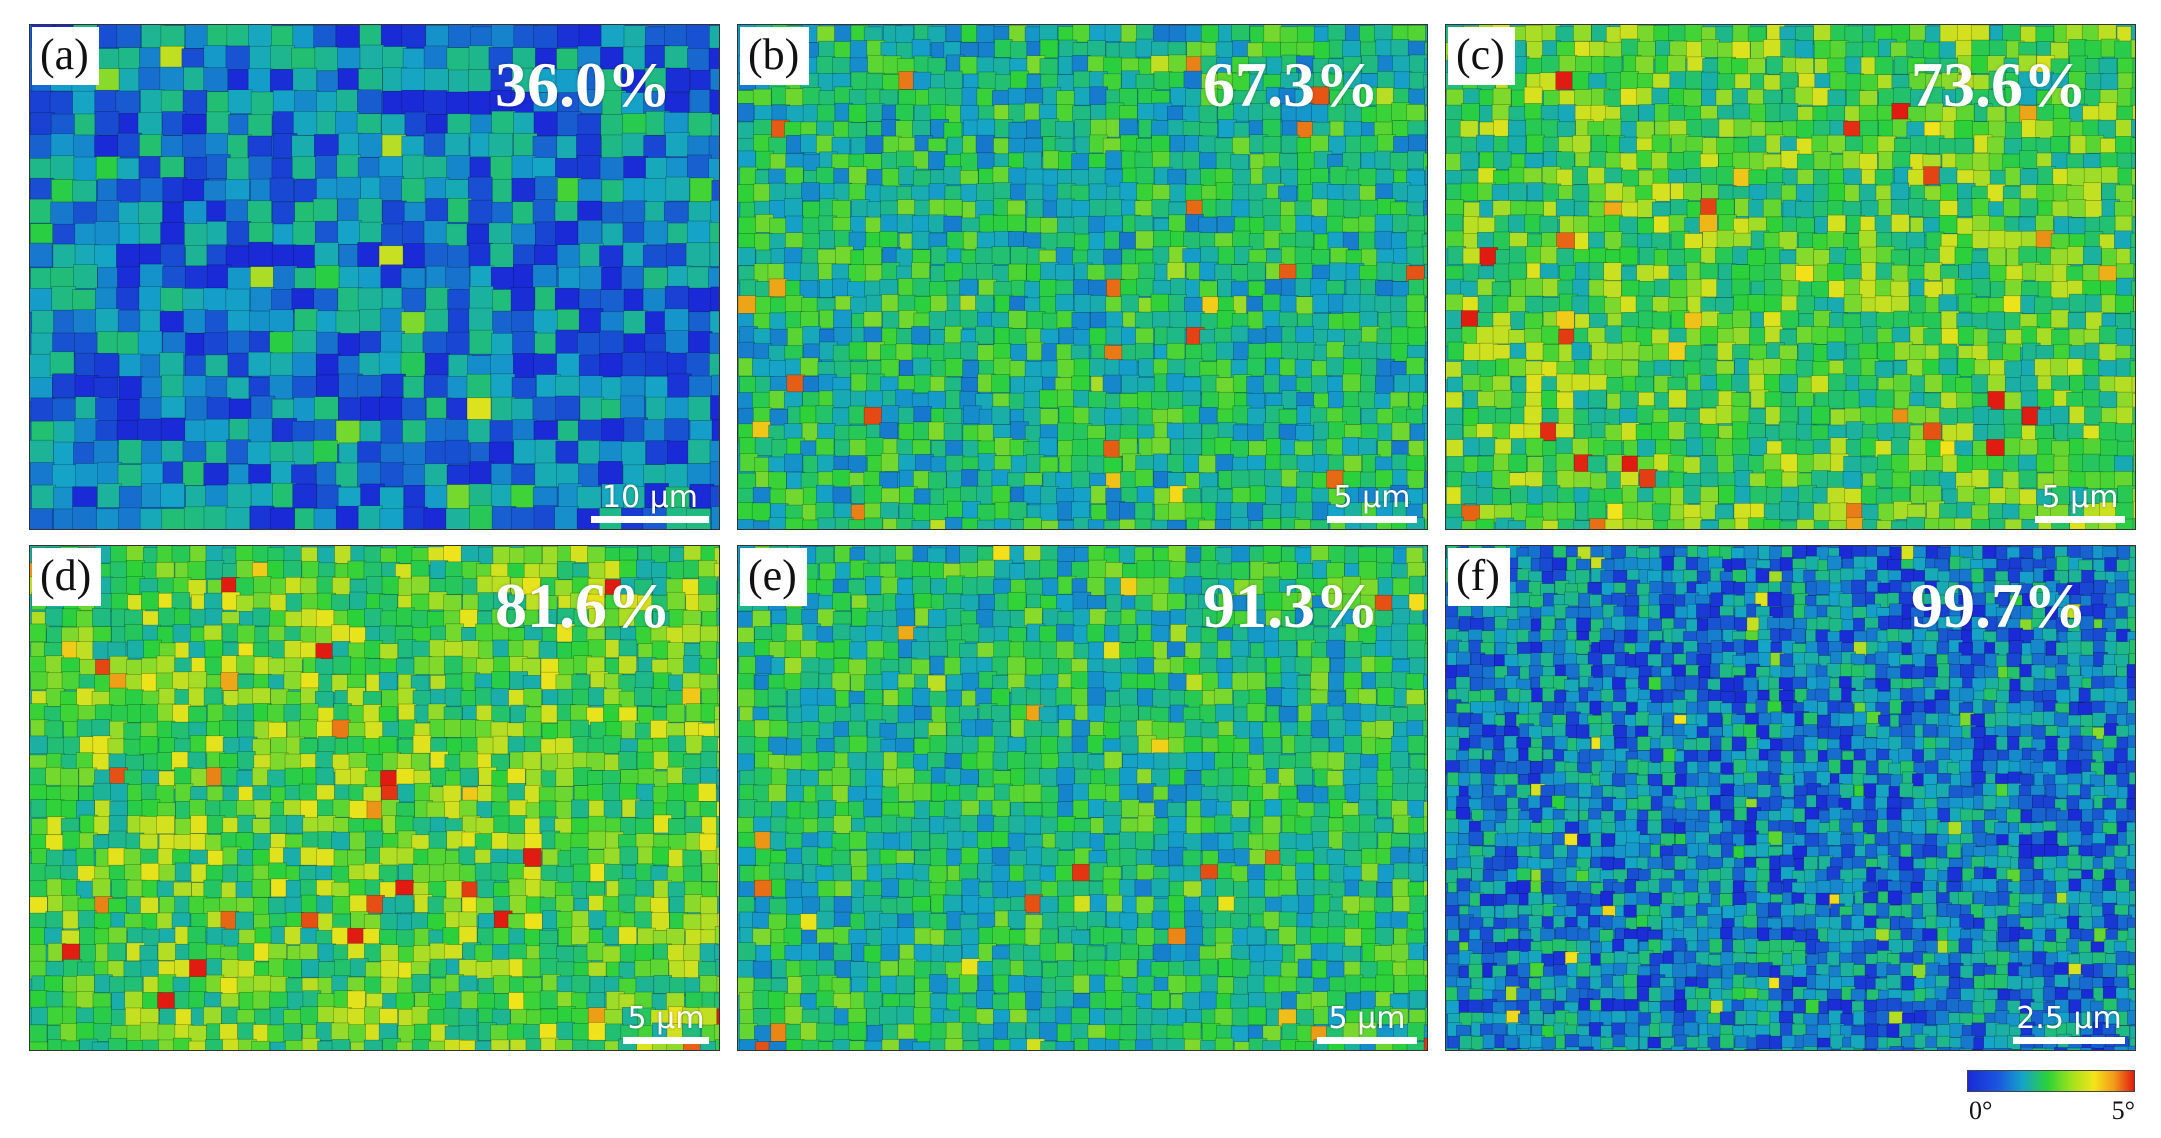 This screenshot has height=1138, width=2161. I want to click on map-panel-c: (c) 73.6% 5 µm, so click(1790, 277).